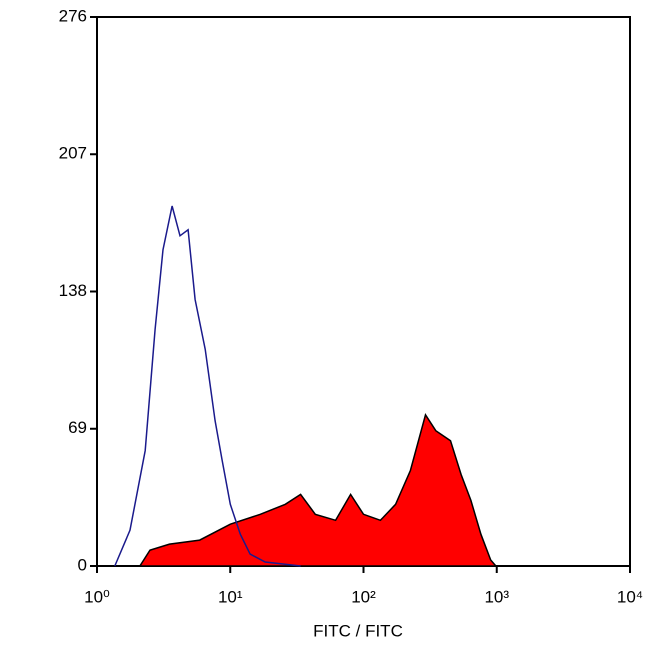 The image size is (650, 655). What do you see at coordinates (73, 15) in the screenshot?
I see `y-tick-label: 276` at bounding box center [73, 15].